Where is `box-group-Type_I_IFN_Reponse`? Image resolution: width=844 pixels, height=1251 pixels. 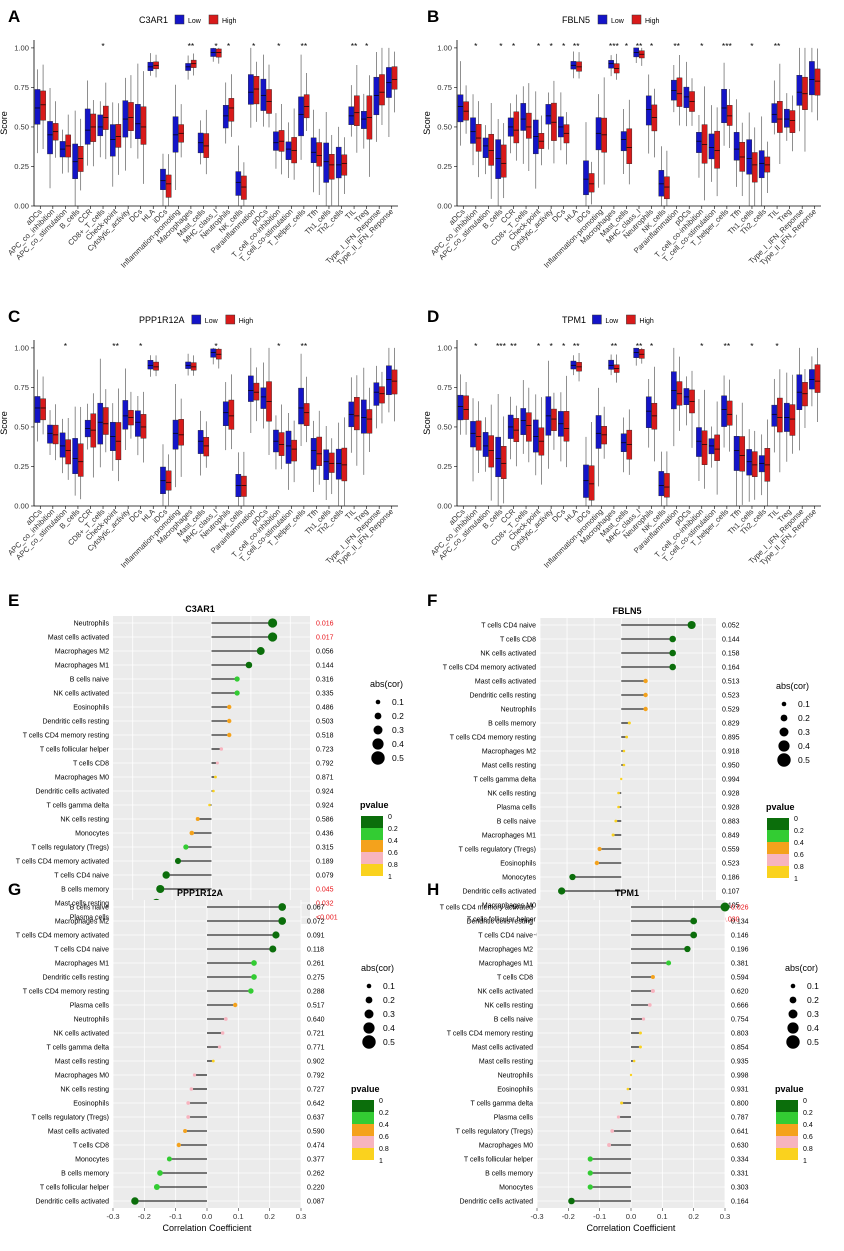
box-group-Type_I_IFN_Reponse is located at coordinates (379, 94).